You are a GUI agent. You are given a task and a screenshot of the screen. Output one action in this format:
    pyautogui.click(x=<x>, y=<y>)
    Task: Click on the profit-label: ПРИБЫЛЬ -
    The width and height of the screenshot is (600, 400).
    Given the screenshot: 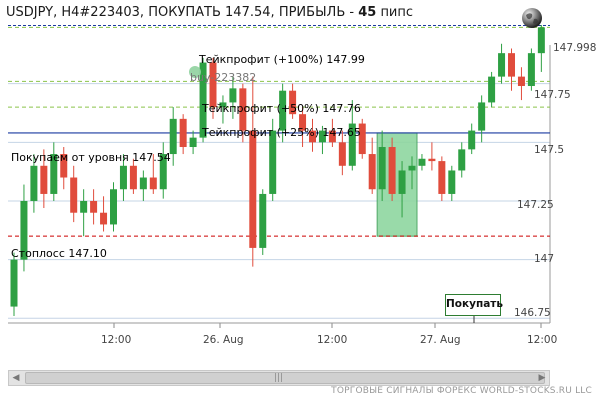 What is the action you would take?
    pyautogui.click(x=316, y=12)
    